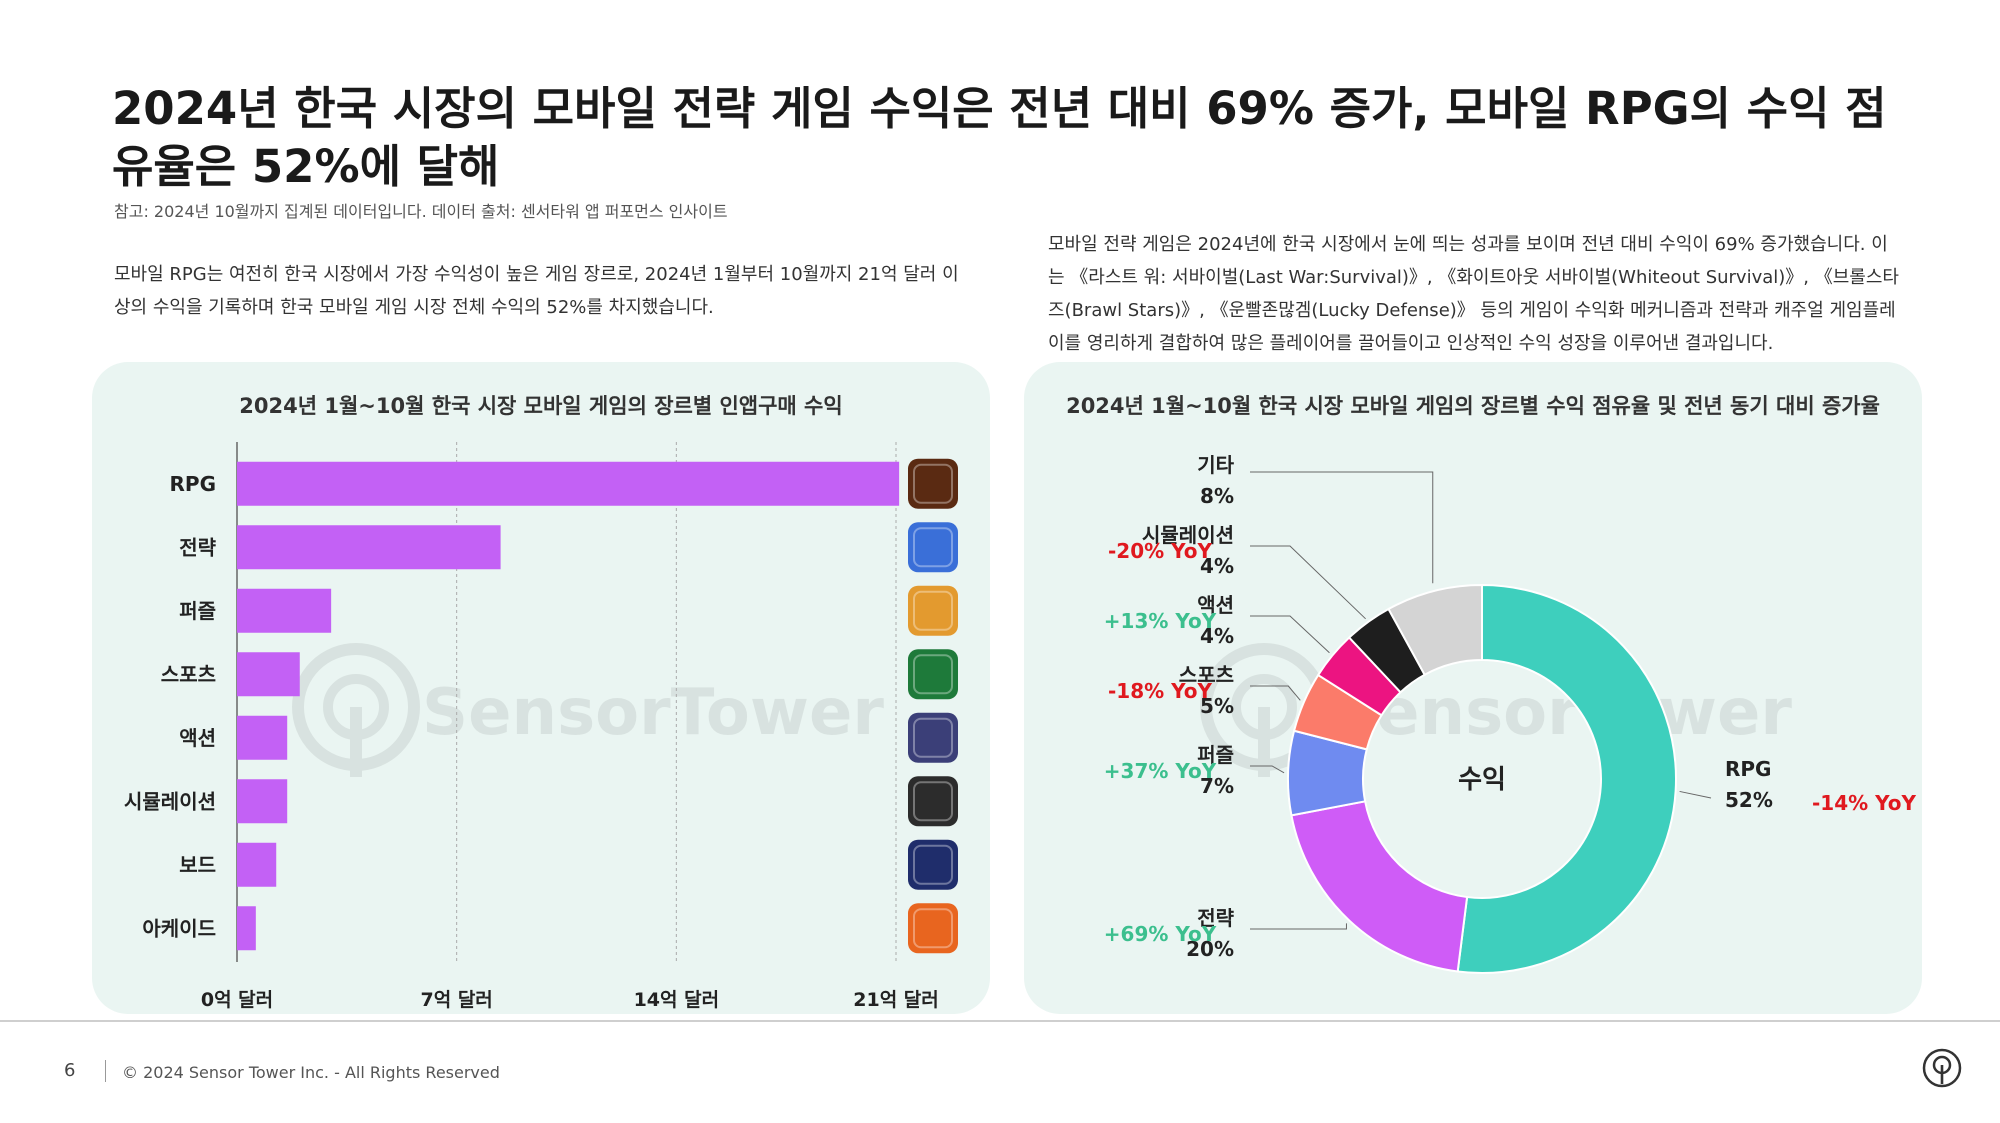 The width and height of the screenshot is (2000, 1123). Describe the element at coordinates (237, 1000) in the screenshot. I see `bar-tick-label: 0억 달러` at that location.